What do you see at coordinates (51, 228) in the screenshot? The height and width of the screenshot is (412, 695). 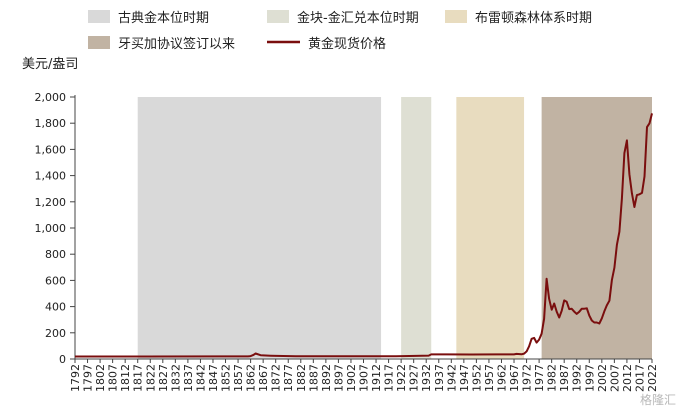 I see `y-tick-label-5: 1,000` at bounding box center [51, 228].